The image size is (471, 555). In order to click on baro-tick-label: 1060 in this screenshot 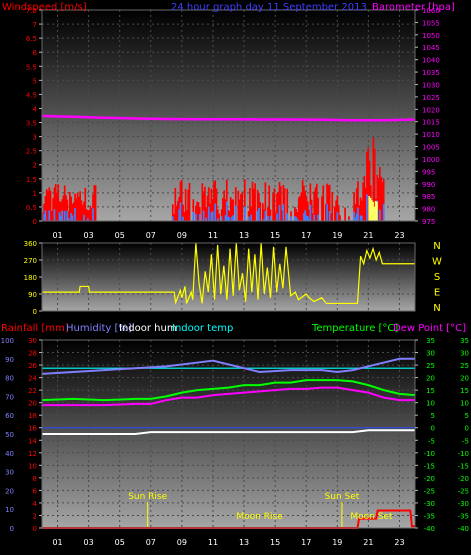, I will do `click(431, 11)`.